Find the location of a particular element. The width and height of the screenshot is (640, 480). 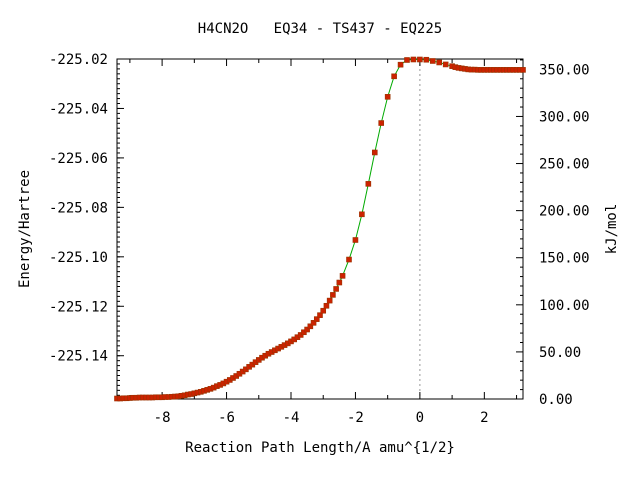

y-right-tick-label: 350.00 is located at coordinates (564, 70).